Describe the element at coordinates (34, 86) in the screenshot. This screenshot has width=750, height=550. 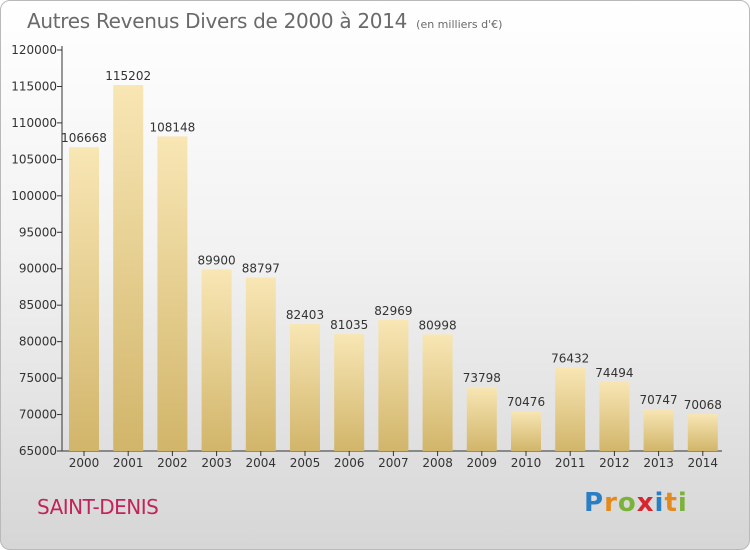
I see `y-tick-label: 115000` at that location.